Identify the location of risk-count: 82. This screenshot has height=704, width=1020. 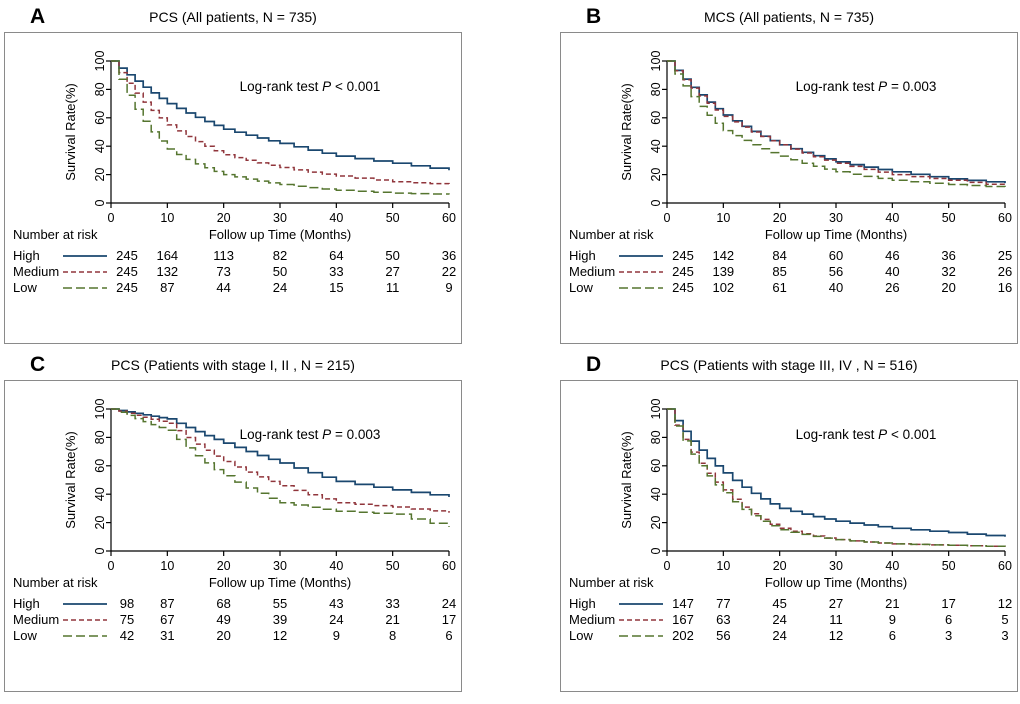
(280, 255).